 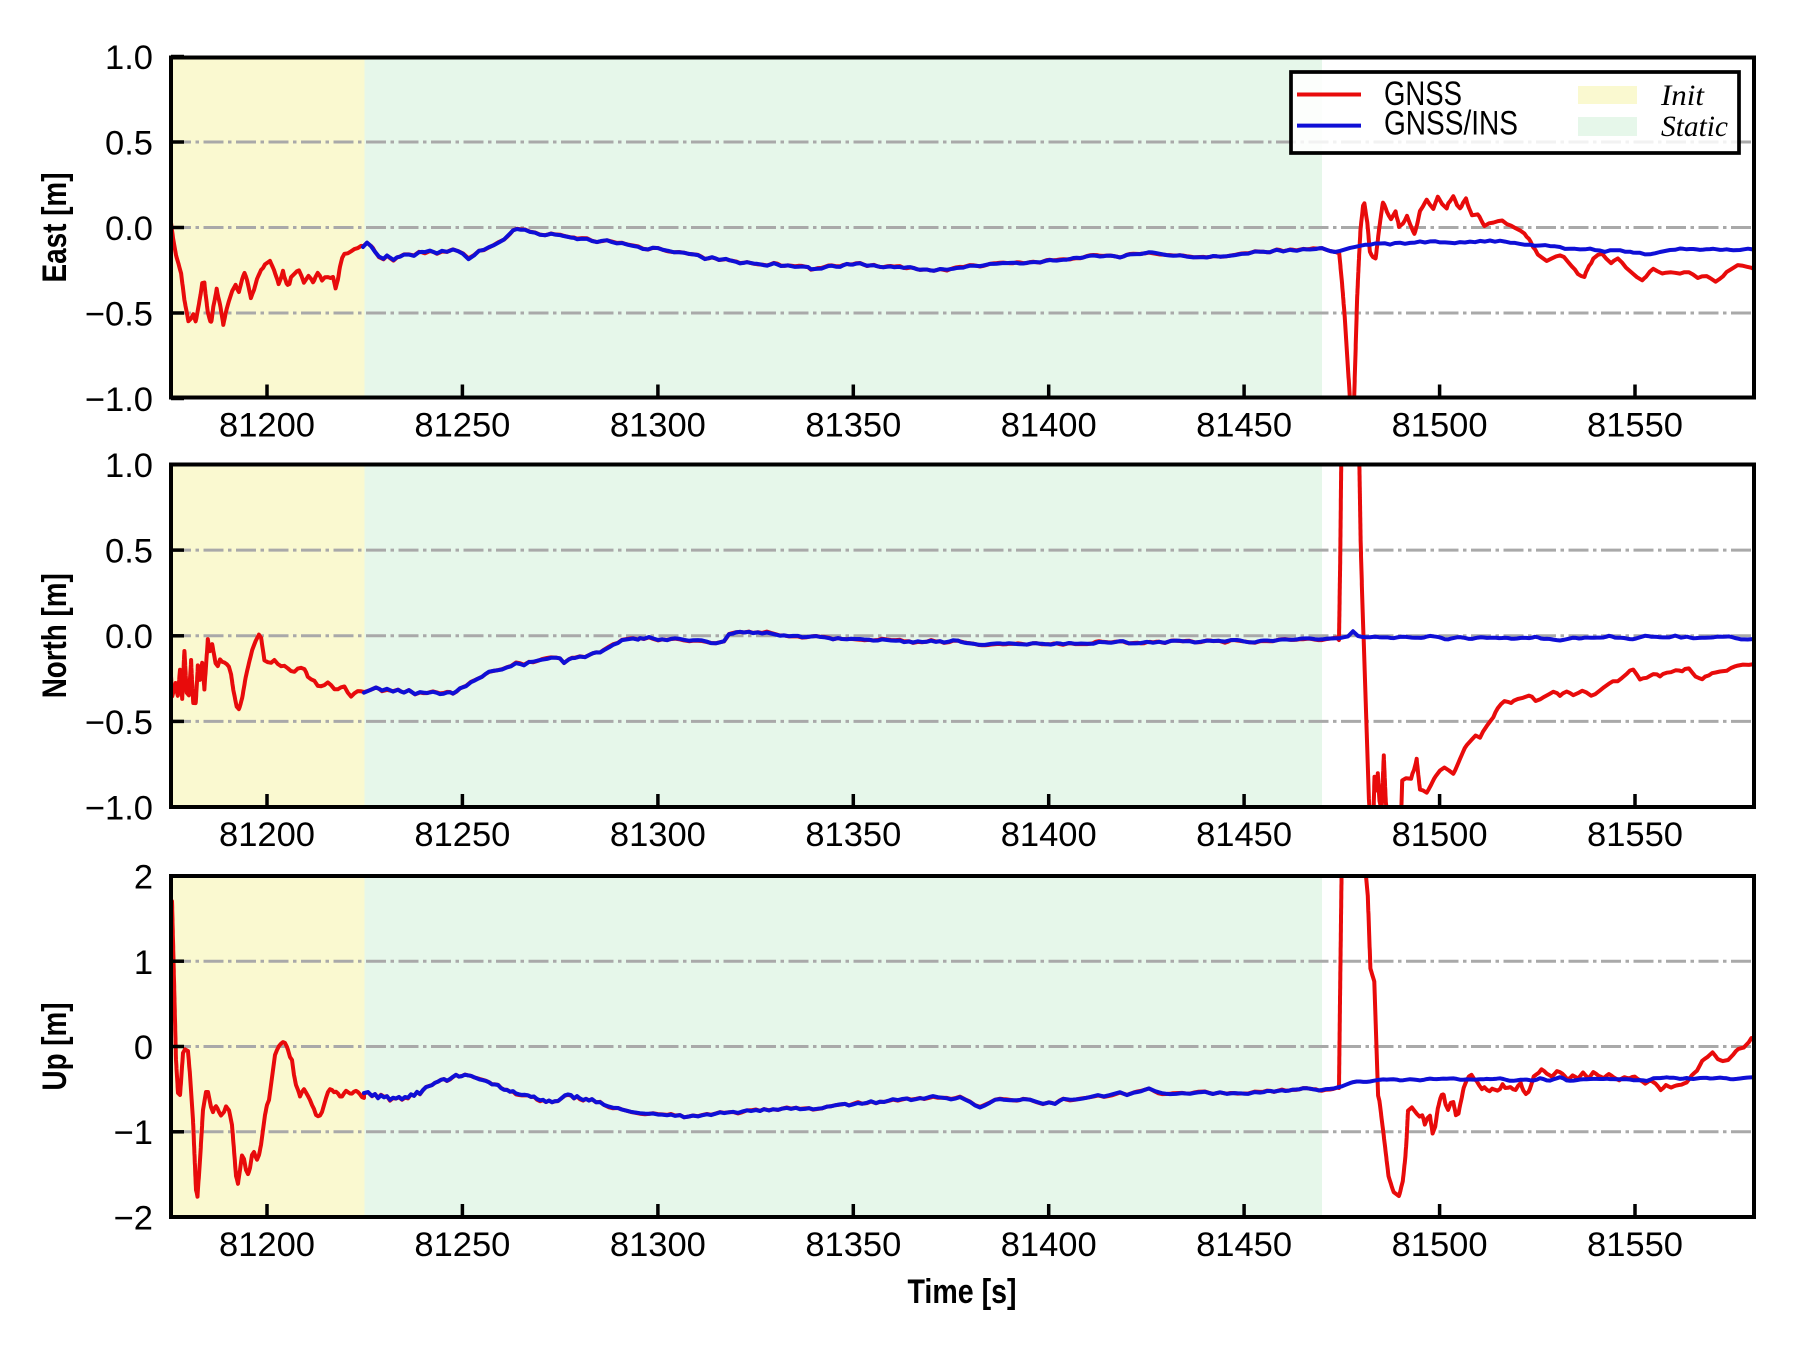 What do you see at coordinates (55, 228) in the screenshot?
I see `svg-text: East [m]` at bounding box center [55, 228].